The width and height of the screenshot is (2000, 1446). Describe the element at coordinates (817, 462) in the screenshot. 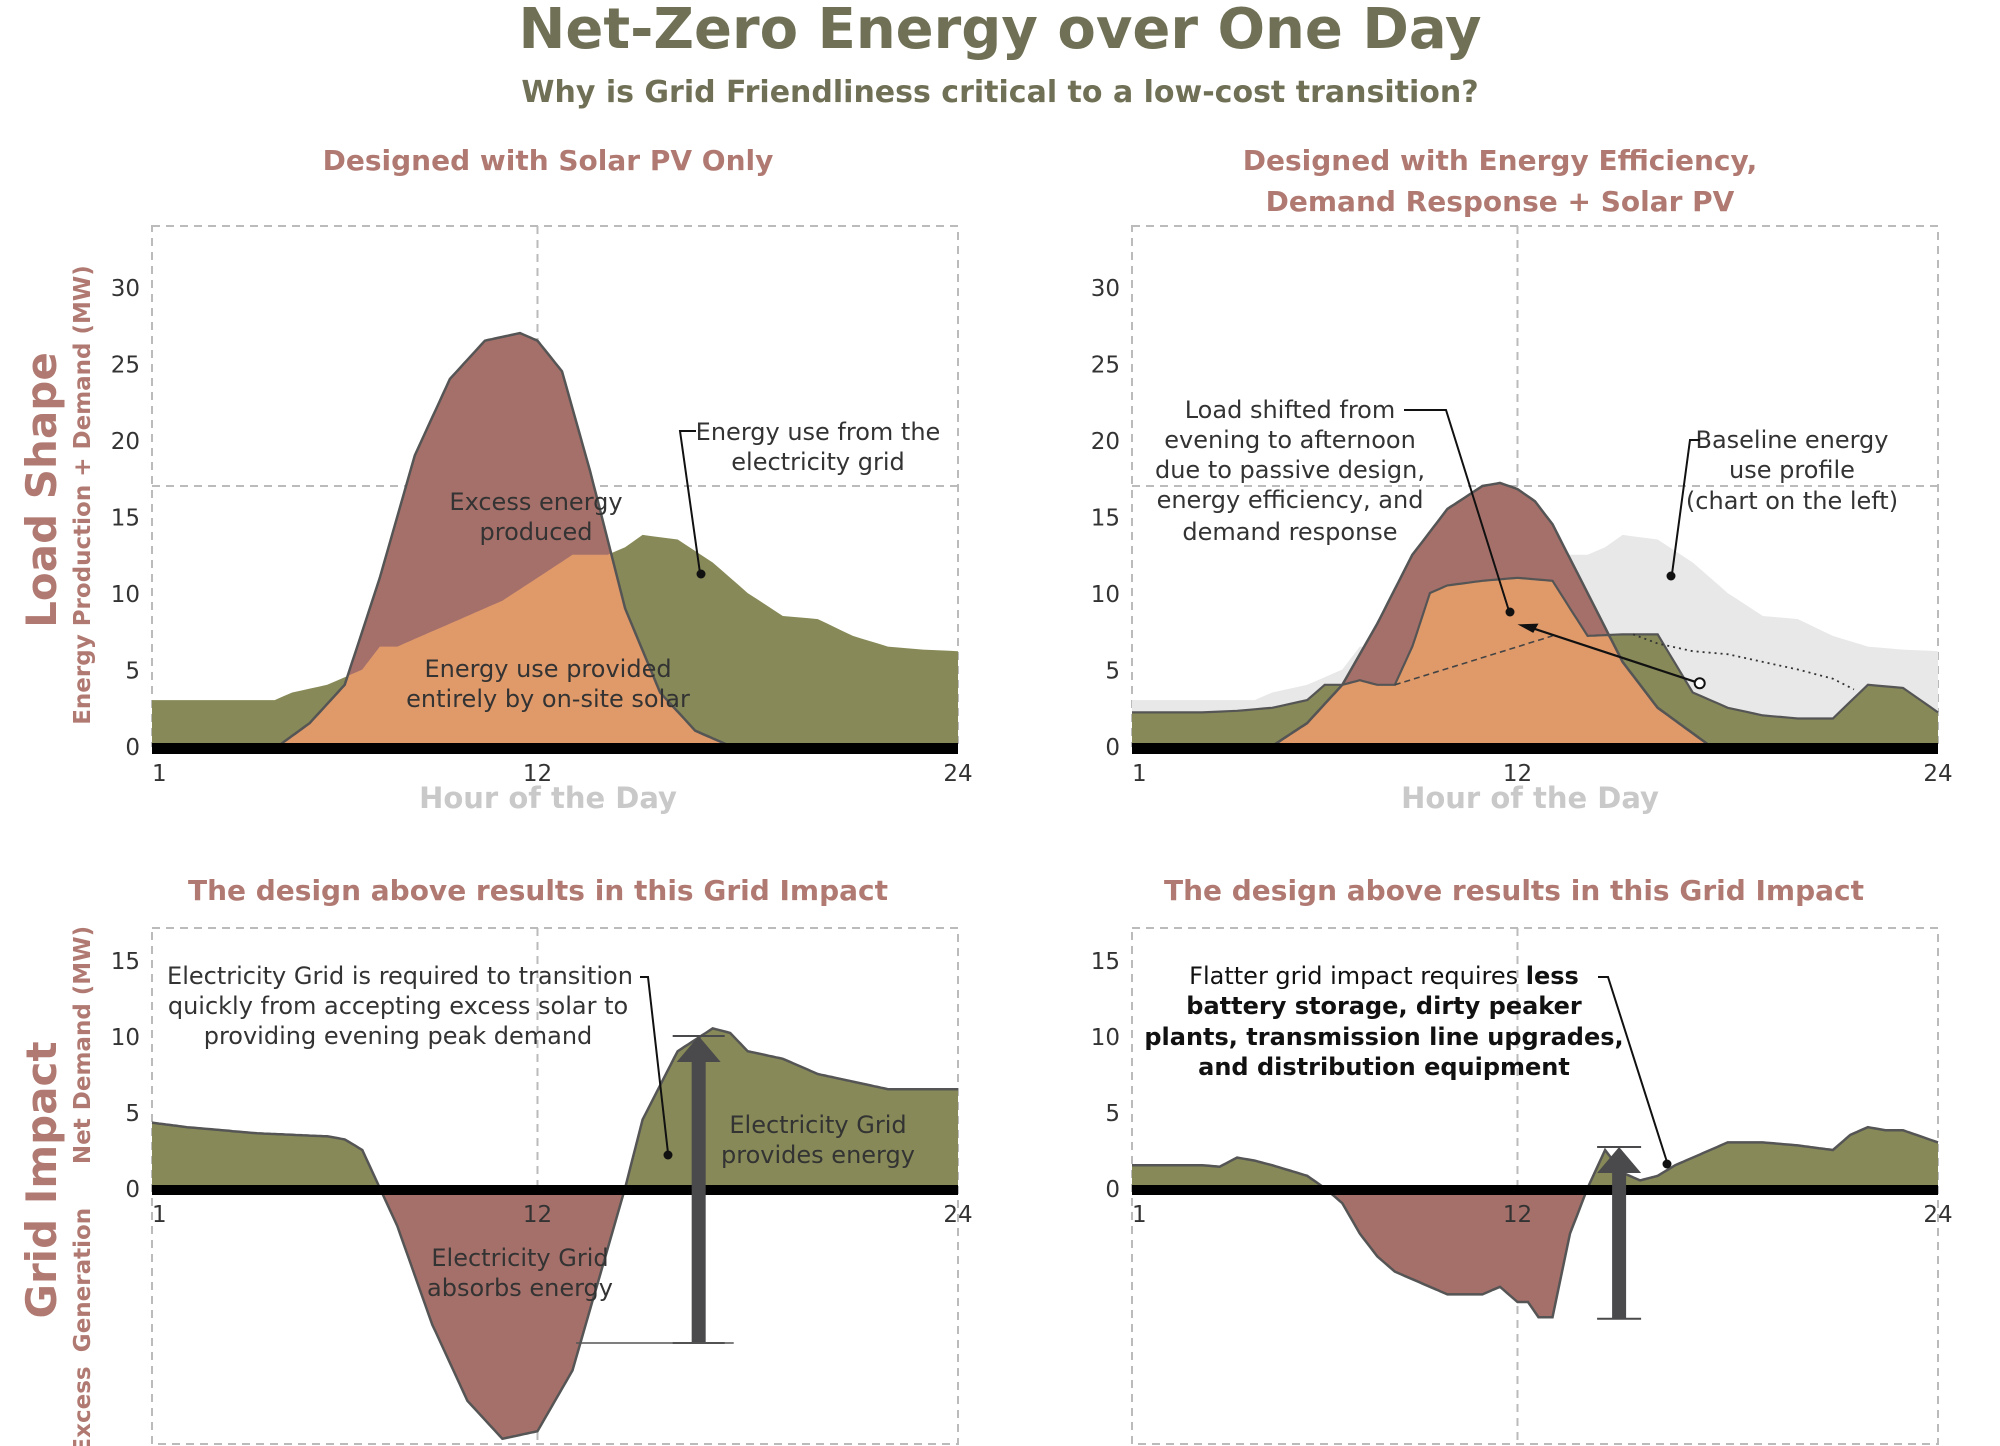

I see `annotation-line: electricity grid` at that location.